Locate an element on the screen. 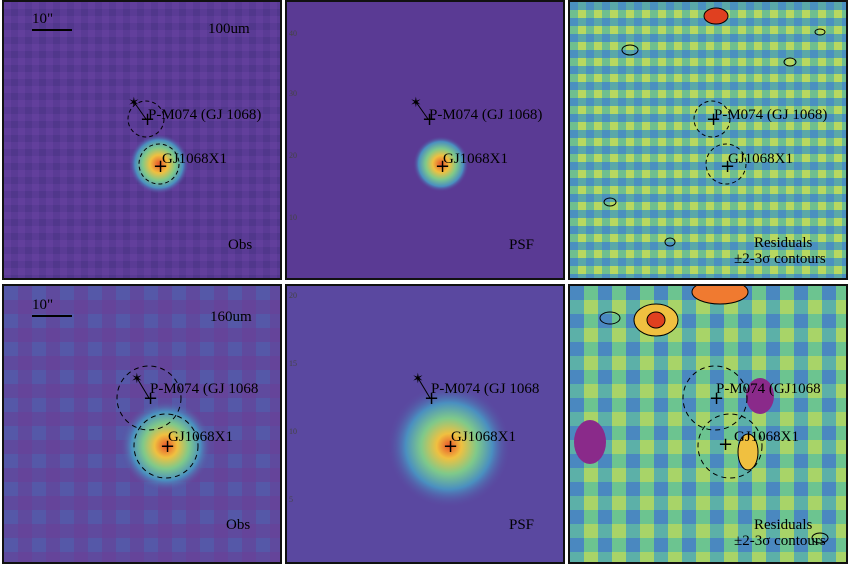 The width and height of the screenshot is (850, 566). tick-label: 15 is located at coordinates (293, 363).